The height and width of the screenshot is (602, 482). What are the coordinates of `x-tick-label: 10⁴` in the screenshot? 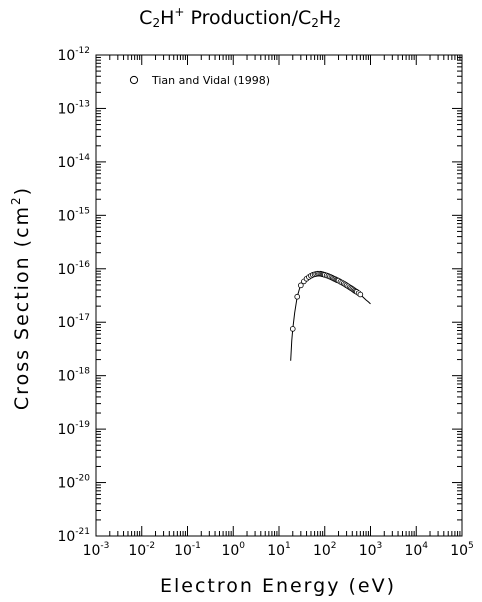 It's located at (416, 550).